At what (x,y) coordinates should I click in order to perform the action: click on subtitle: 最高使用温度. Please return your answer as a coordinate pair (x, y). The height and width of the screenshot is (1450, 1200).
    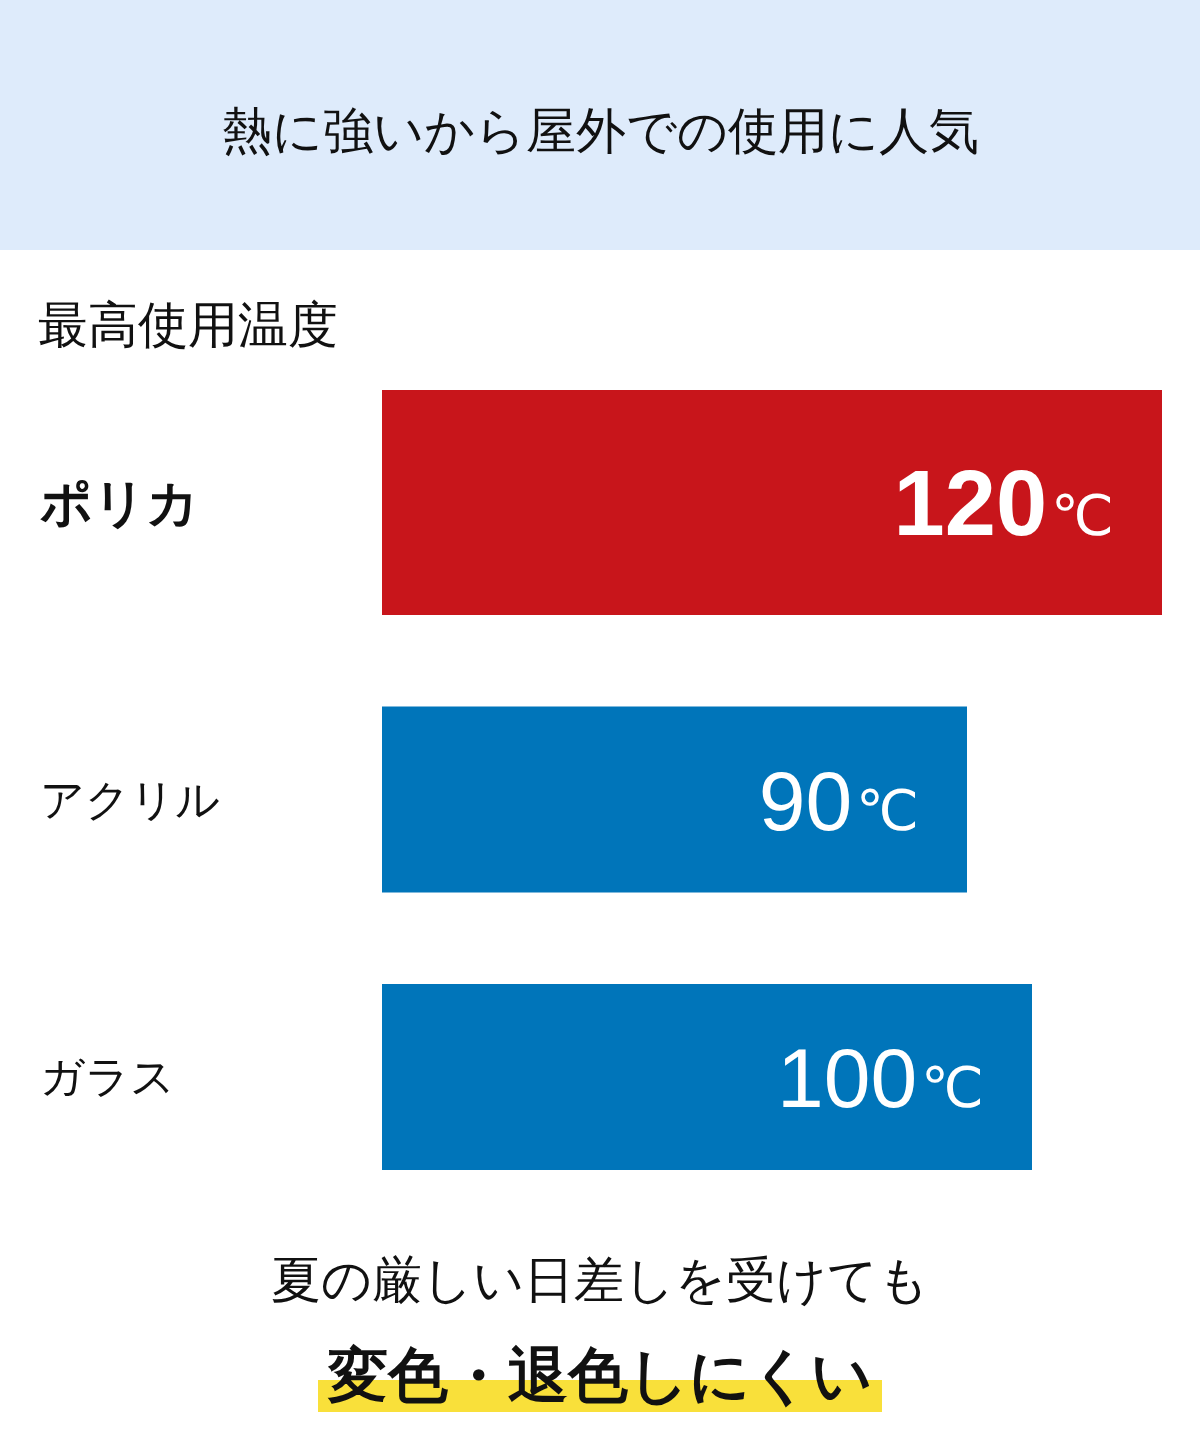
    Looking at the image, I should click on (188, 325).